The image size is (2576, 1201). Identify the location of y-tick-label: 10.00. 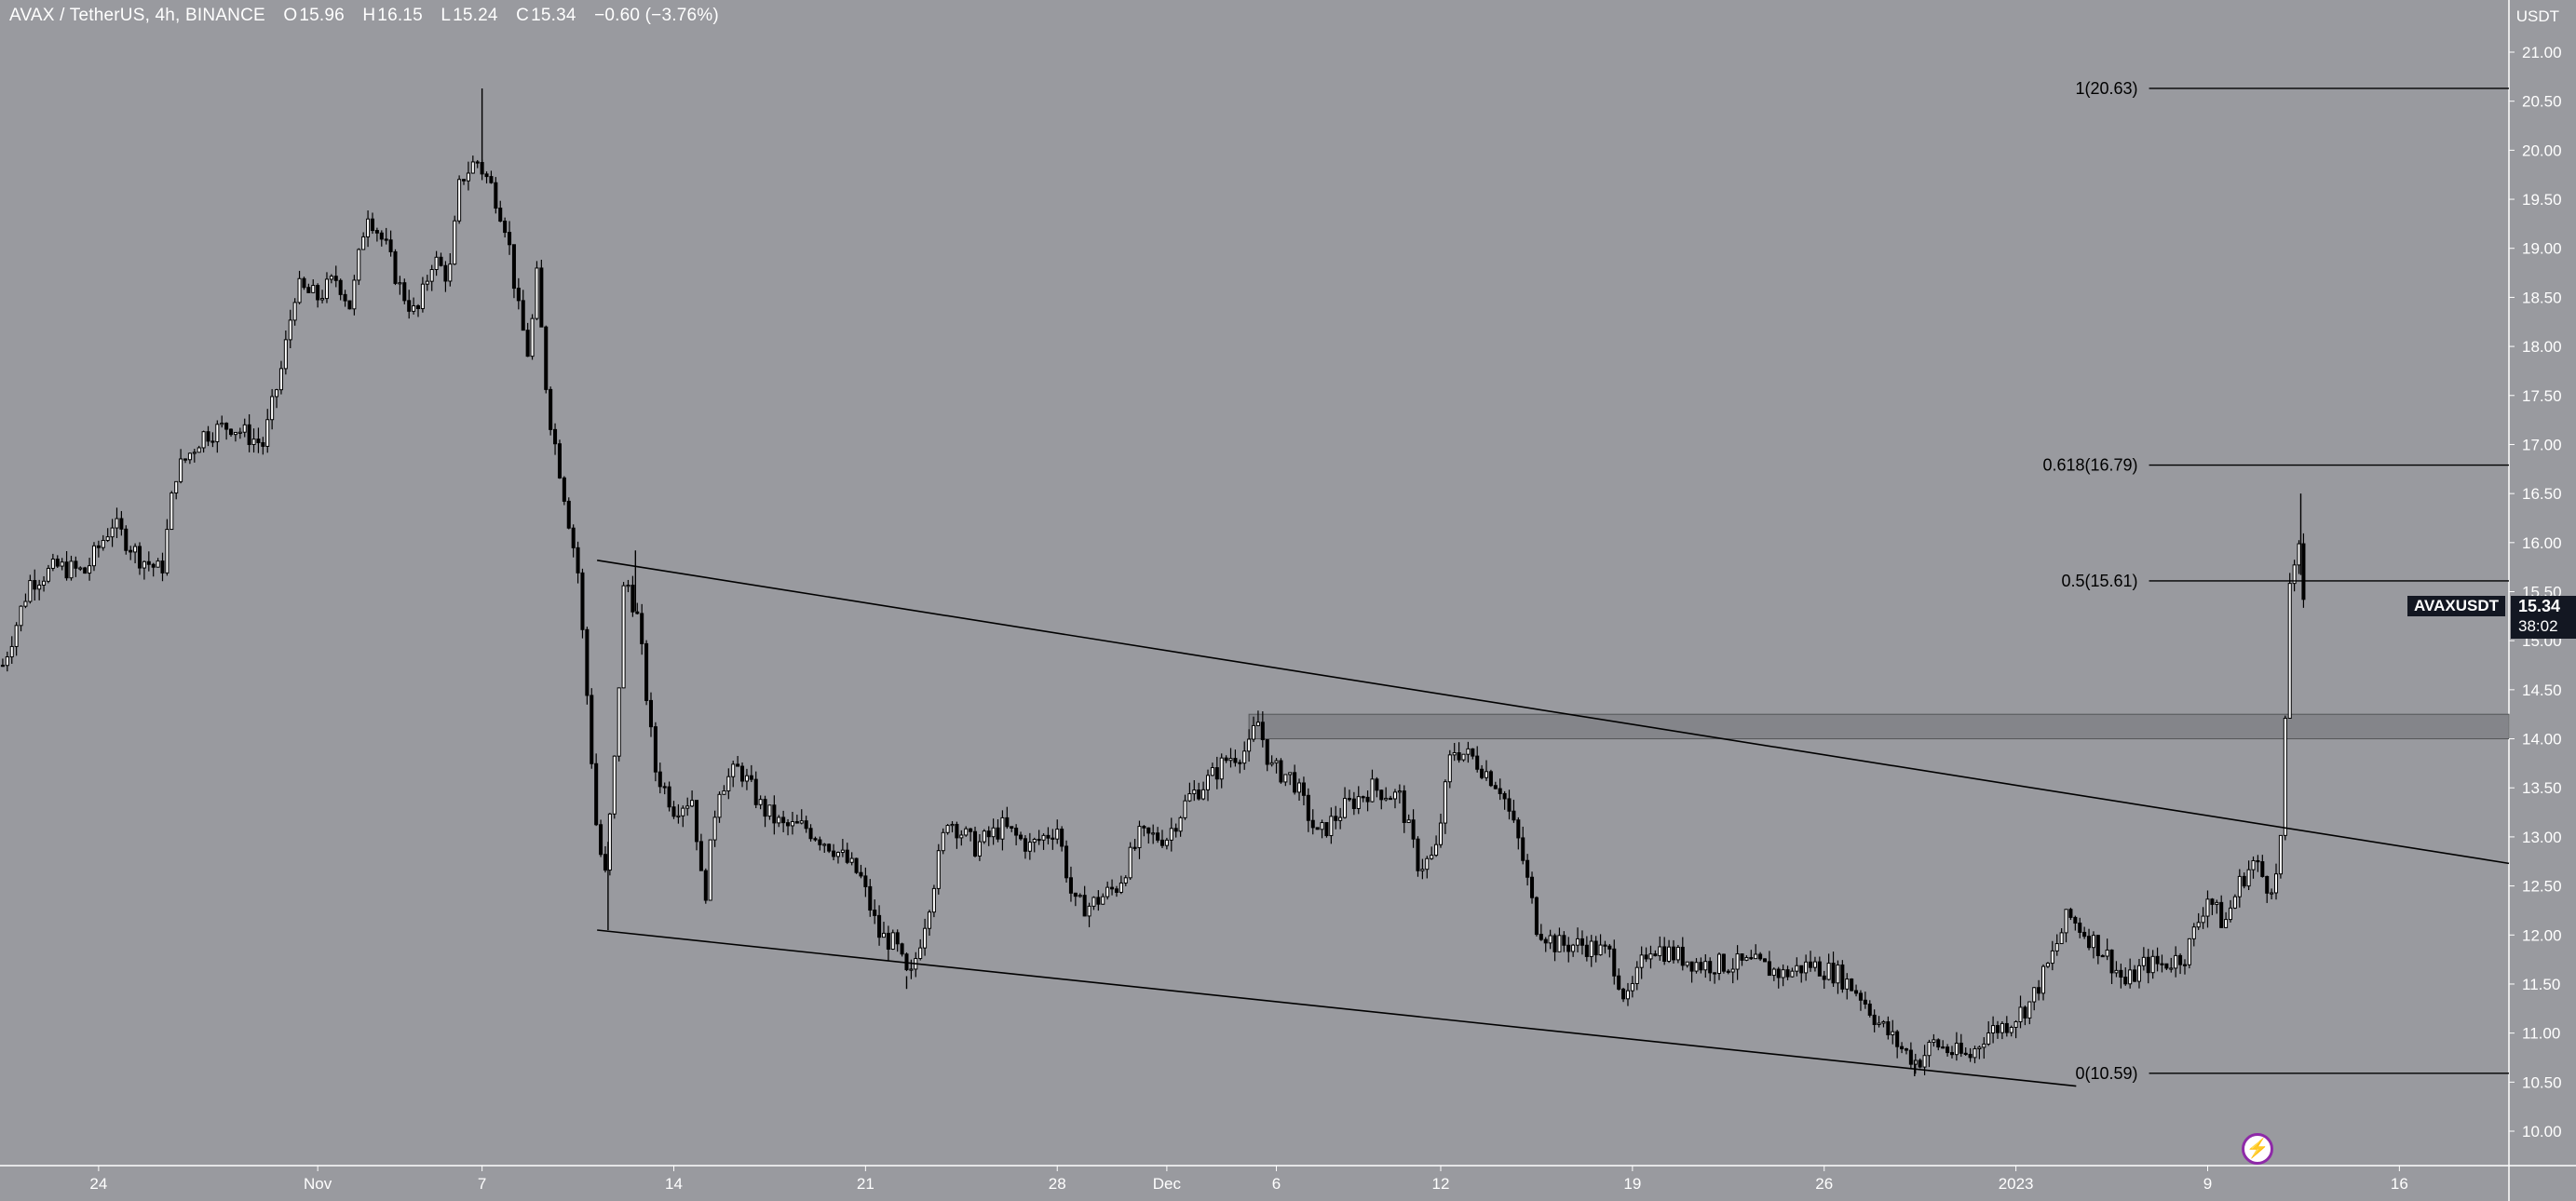
(2542, 1131).